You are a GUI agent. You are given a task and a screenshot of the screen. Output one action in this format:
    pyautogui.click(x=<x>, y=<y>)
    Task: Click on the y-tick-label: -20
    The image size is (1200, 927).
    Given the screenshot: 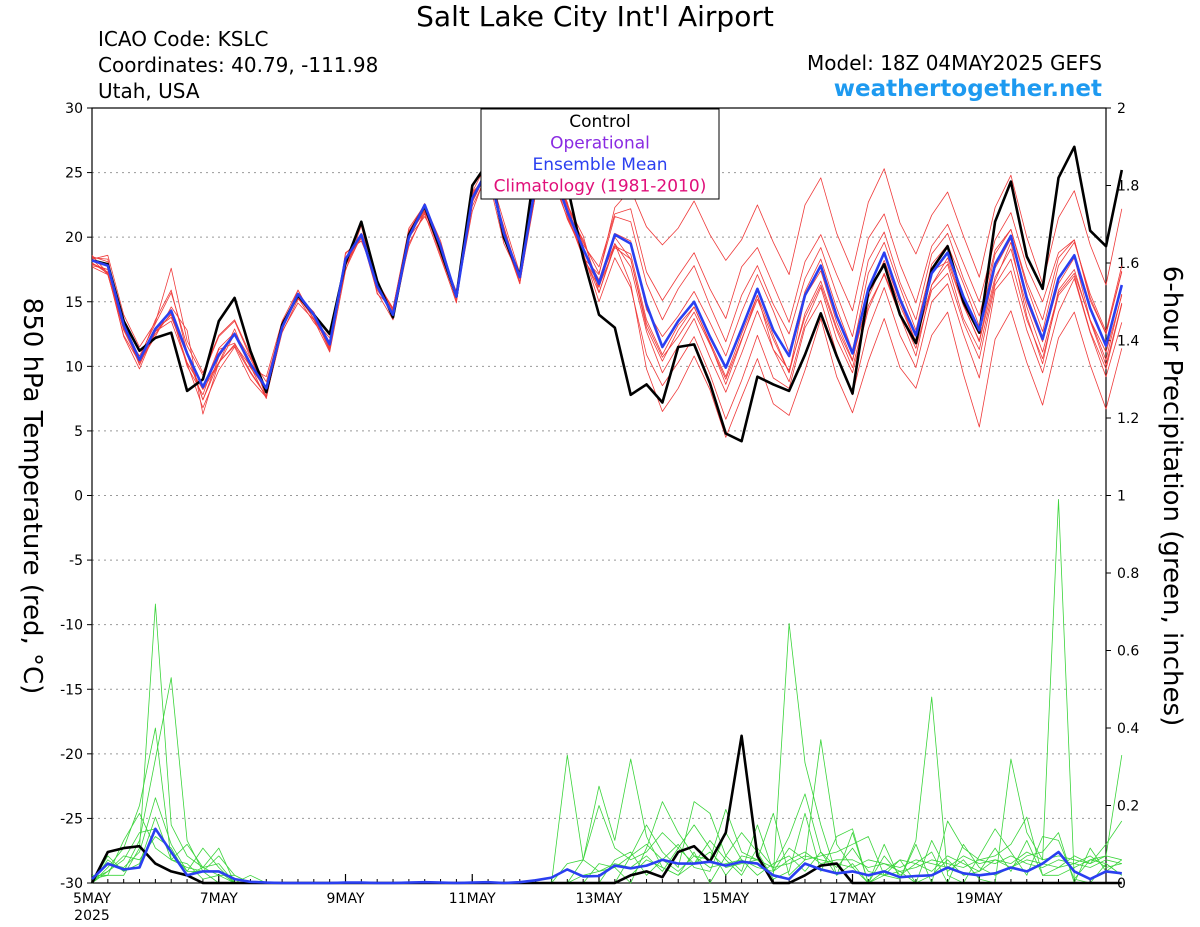 What is the action you would take?
    pyautogui.click(x=71, y=755)
    